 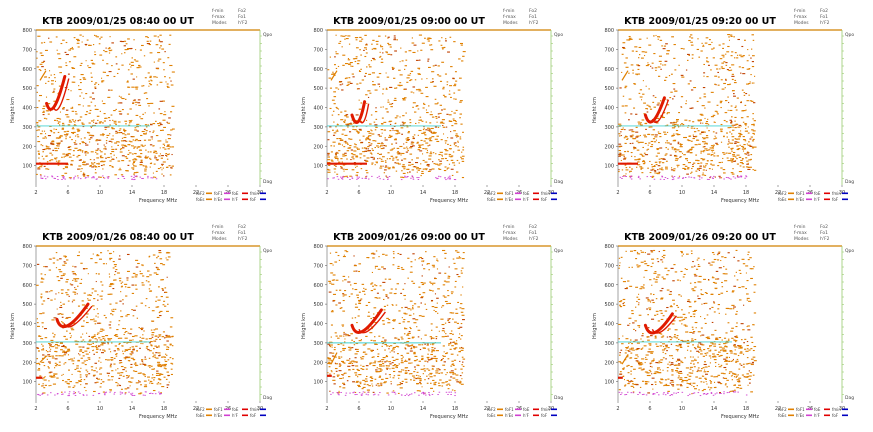 I want to click on bottom-legend-label: foE, so click(x=235, y=193).